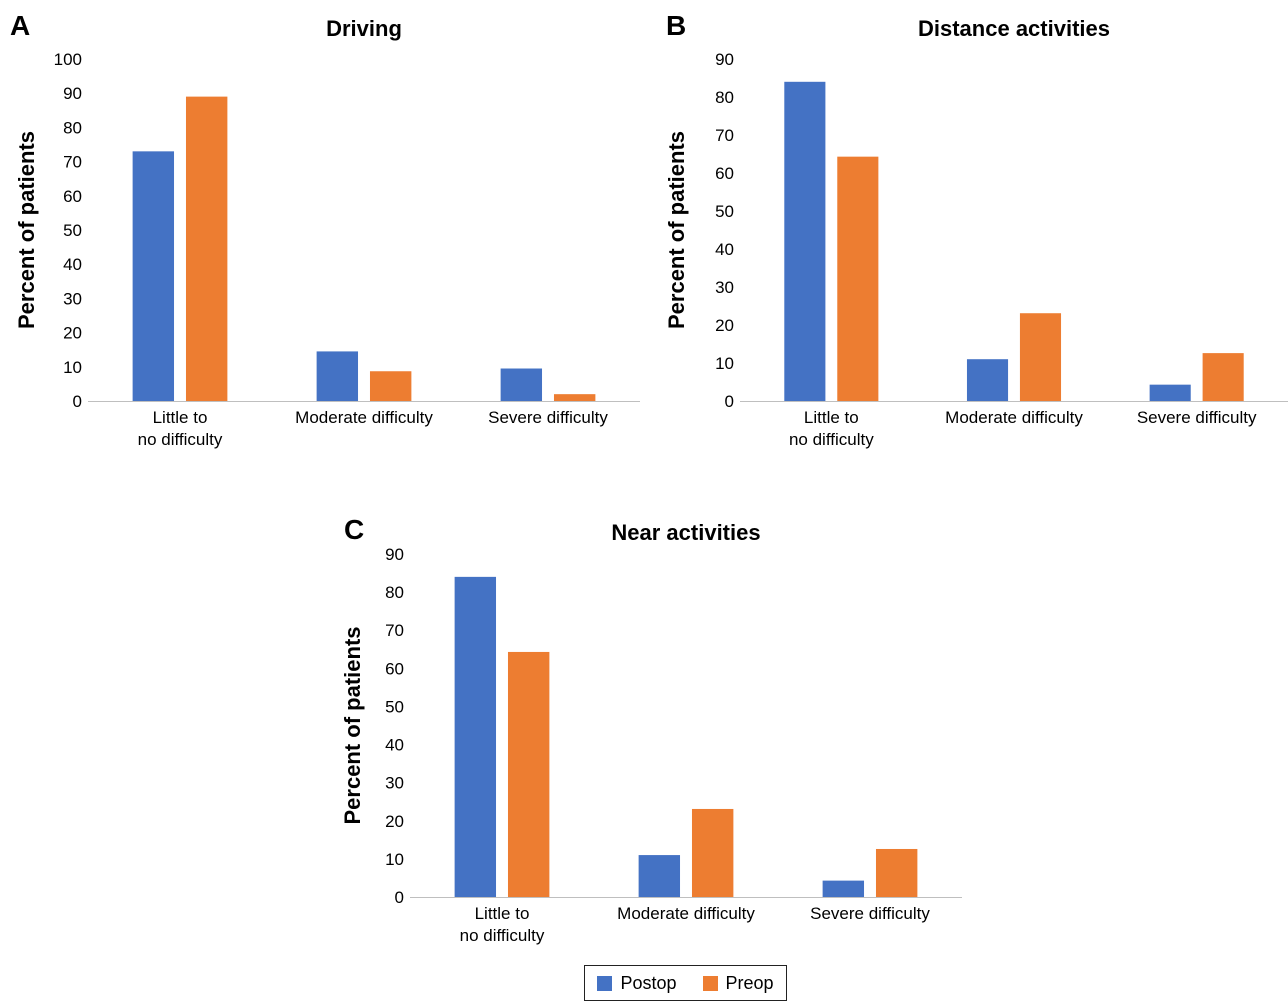 The height and width of the screenshot is (1001, 1288). Describe the element at coordinates (749, 982) in the screenshot. I see `legend-label: Preop` at that location.